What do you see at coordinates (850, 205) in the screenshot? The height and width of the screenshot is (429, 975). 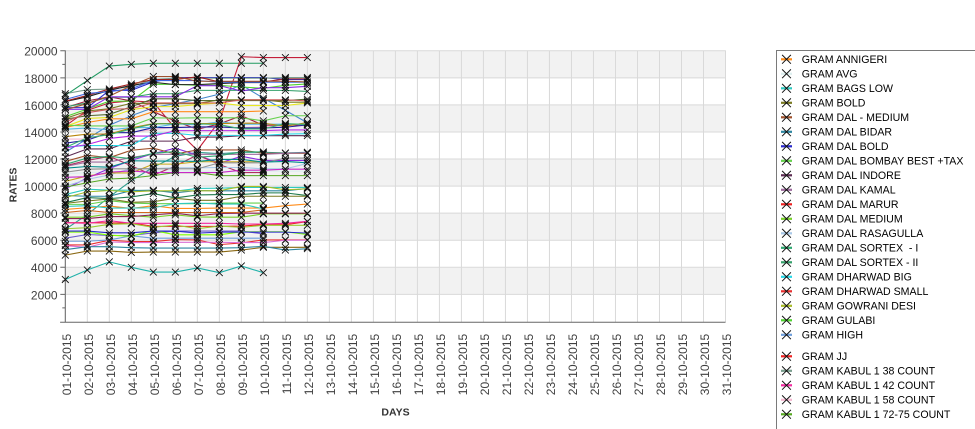 I see `svg-text: GRAM DAL MARUR` at bounding box center [850, 205].